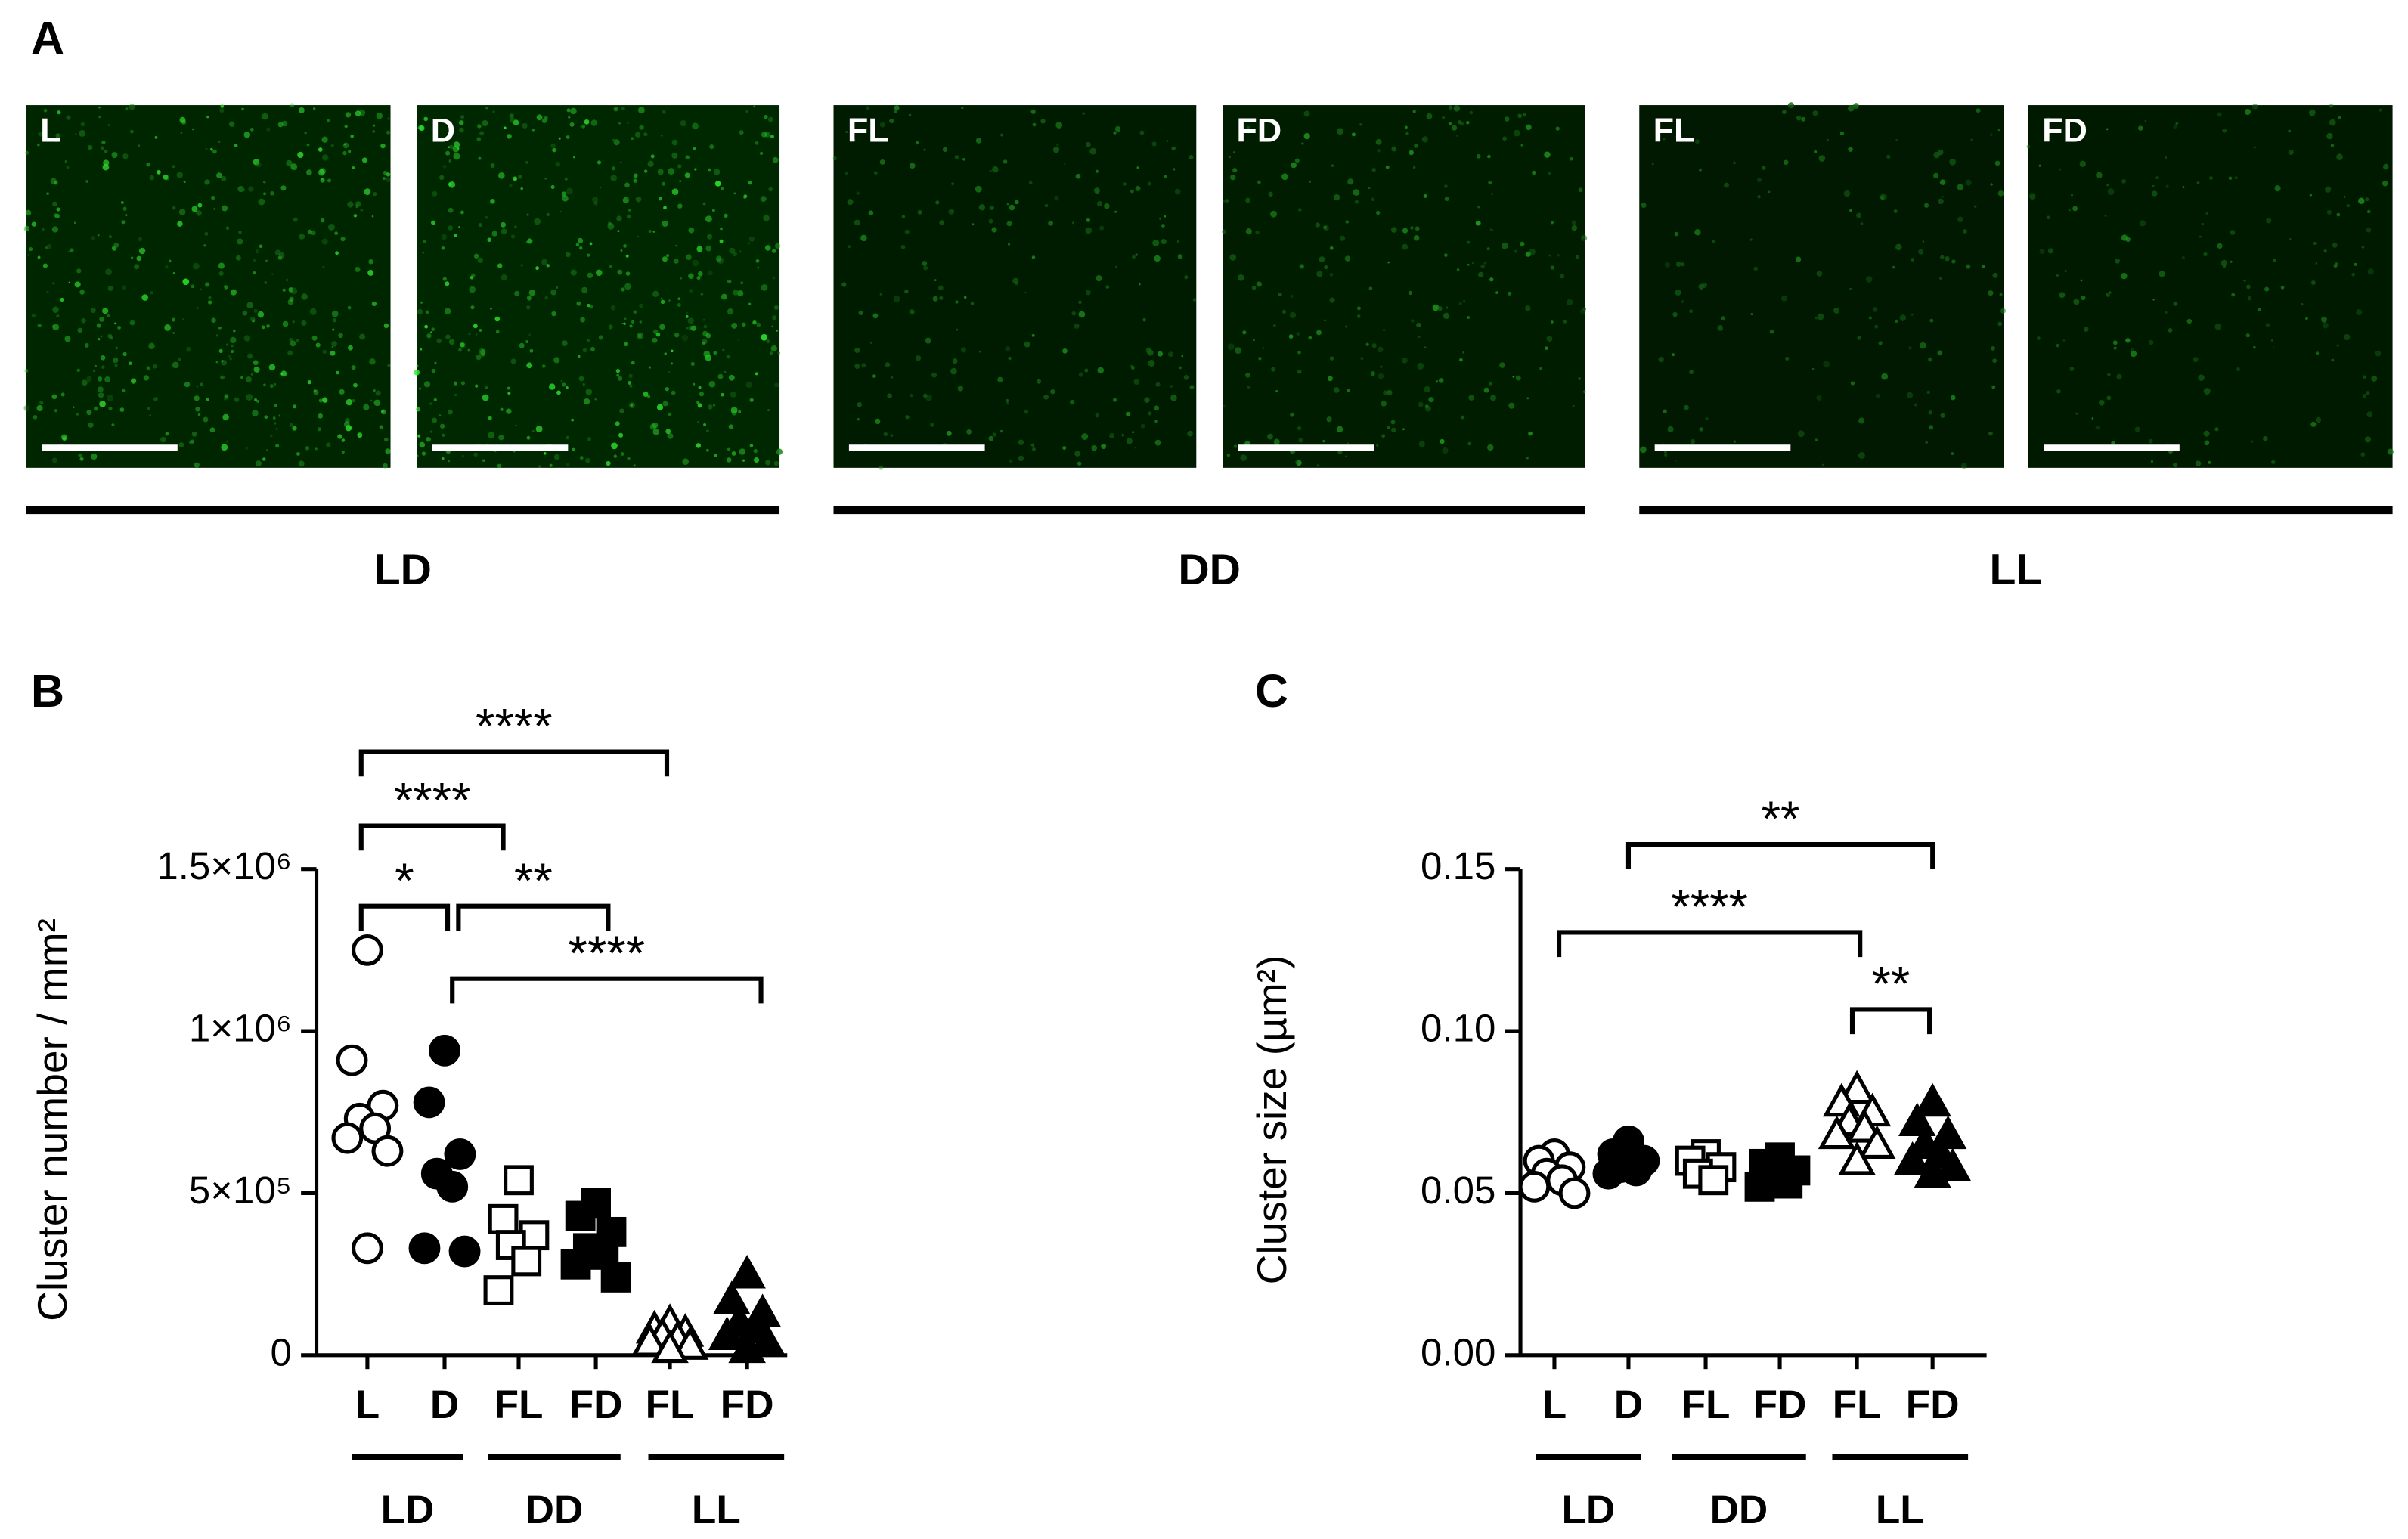 The image size is (2408, 1539). I want to click on group-label: DD, so click(1739, 1510).